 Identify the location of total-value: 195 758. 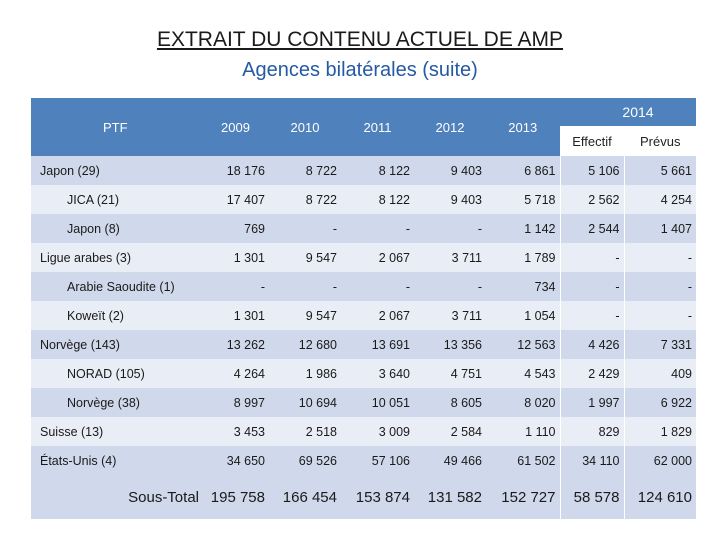
(235, 497).